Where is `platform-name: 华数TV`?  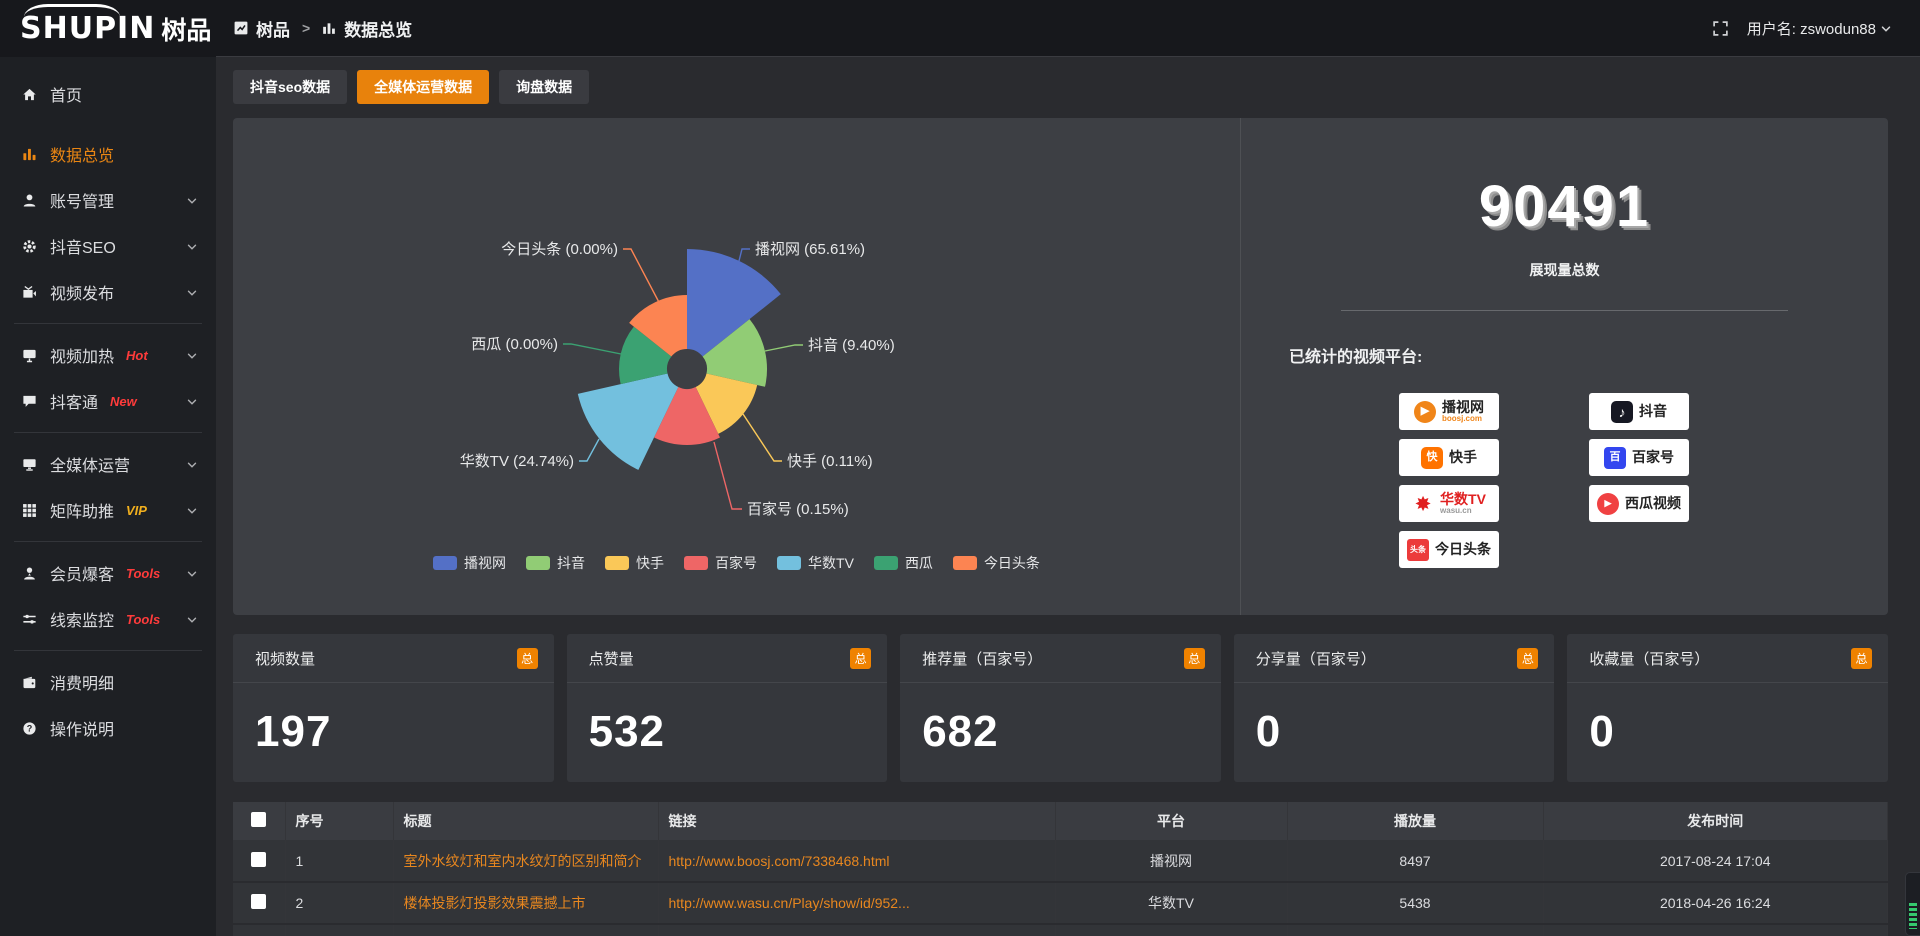
platform-name: 华数TV is located at coordinates (1463, 498).